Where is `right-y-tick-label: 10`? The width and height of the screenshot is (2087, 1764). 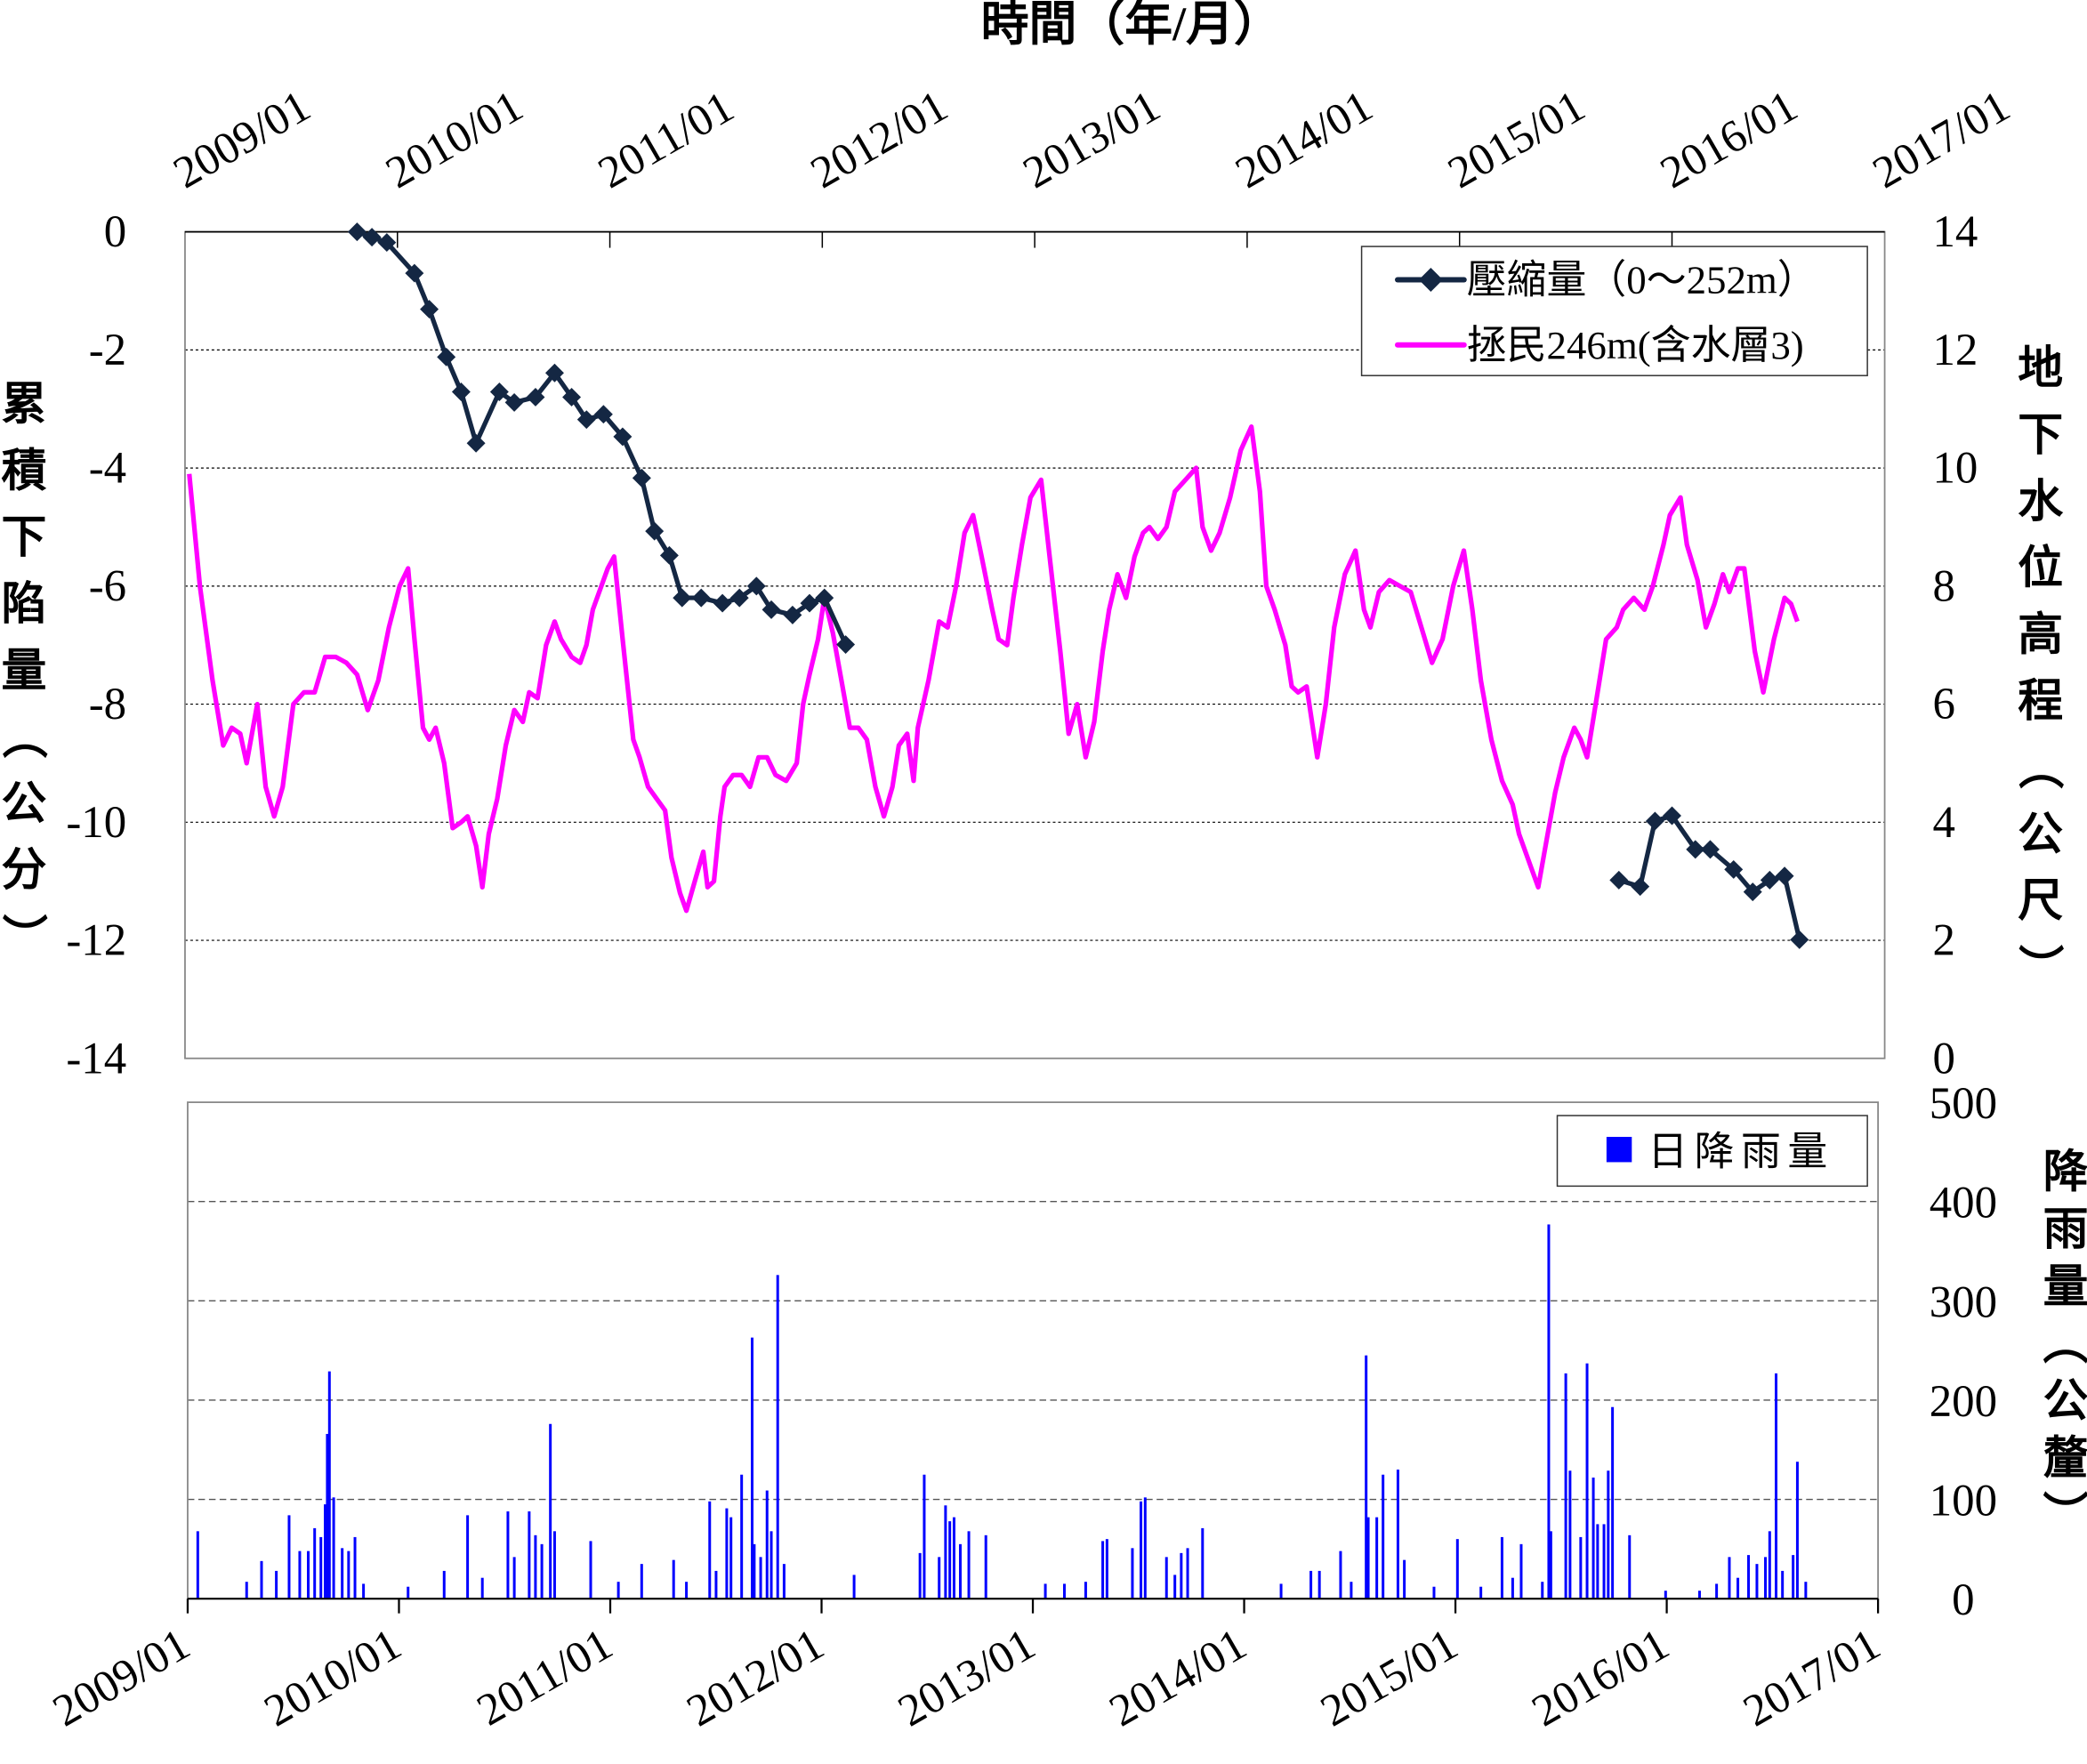
right-y-tick-label: 10 is located at coordinates (1955, 469).